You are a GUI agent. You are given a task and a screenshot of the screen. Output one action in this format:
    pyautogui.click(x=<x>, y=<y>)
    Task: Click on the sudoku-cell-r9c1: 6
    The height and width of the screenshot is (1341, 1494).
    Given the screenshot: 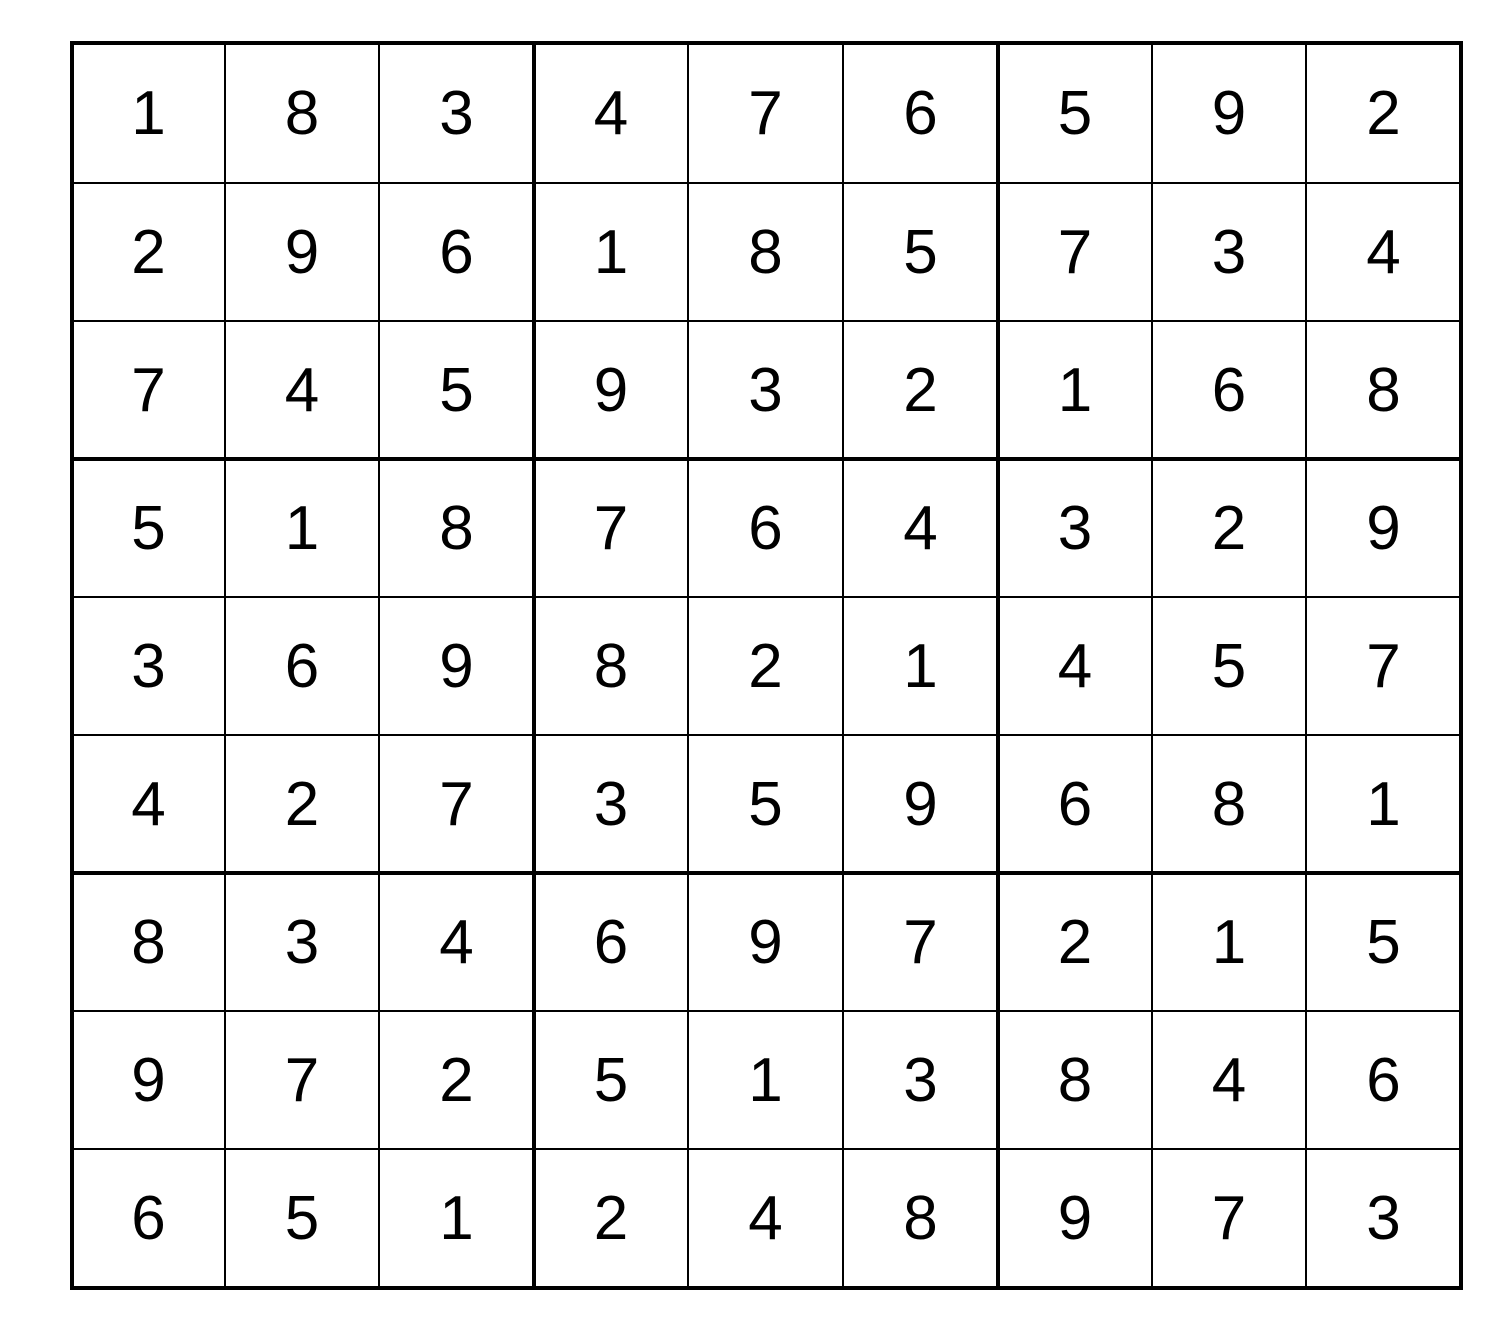 What is the action you would take?
    pyautogui.click(x=148, y=1218)
    